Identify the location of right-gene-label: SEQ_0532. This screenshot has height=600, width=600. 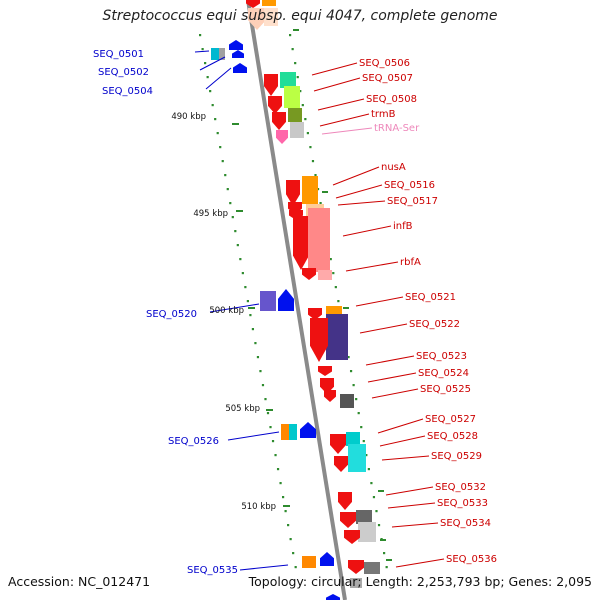
(460, 487).